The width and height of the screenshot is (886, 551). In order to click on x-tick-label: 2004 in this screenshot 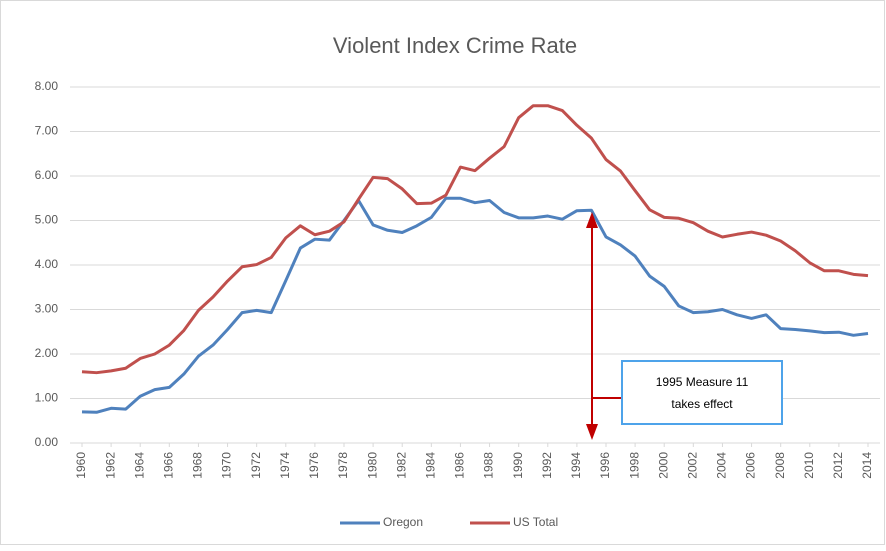, I will do `click(722, 465)`.